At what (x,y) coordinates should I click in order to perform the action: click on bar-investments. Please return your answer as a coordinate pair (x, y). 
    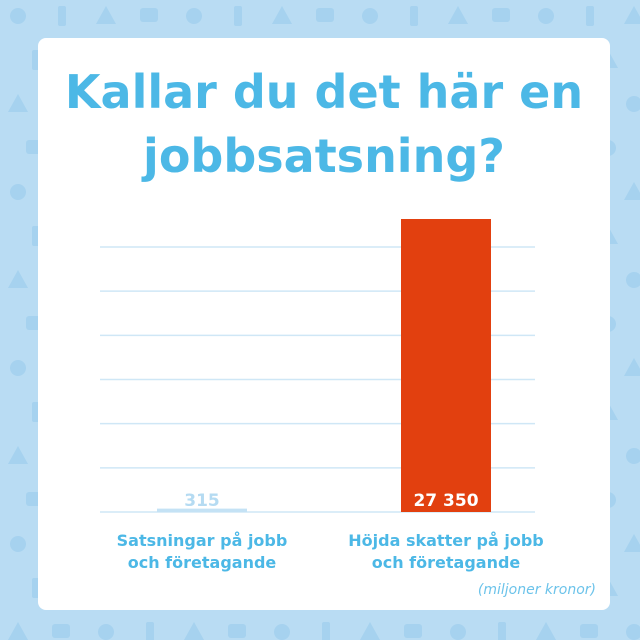
    Looking at the image, I should click on (202, 510).